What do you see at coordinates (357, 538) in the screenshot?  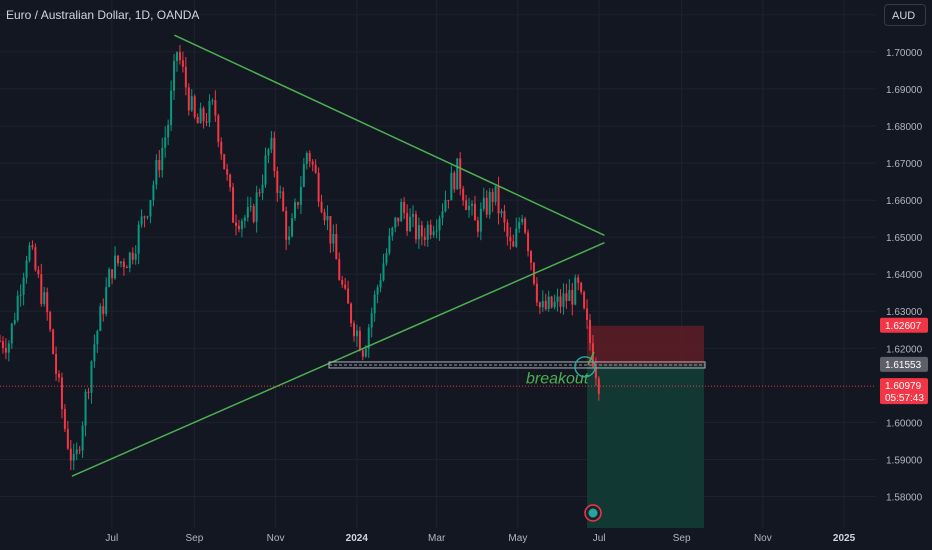 I see `time-tick-label: 2024` at bounding box center [357, 538].